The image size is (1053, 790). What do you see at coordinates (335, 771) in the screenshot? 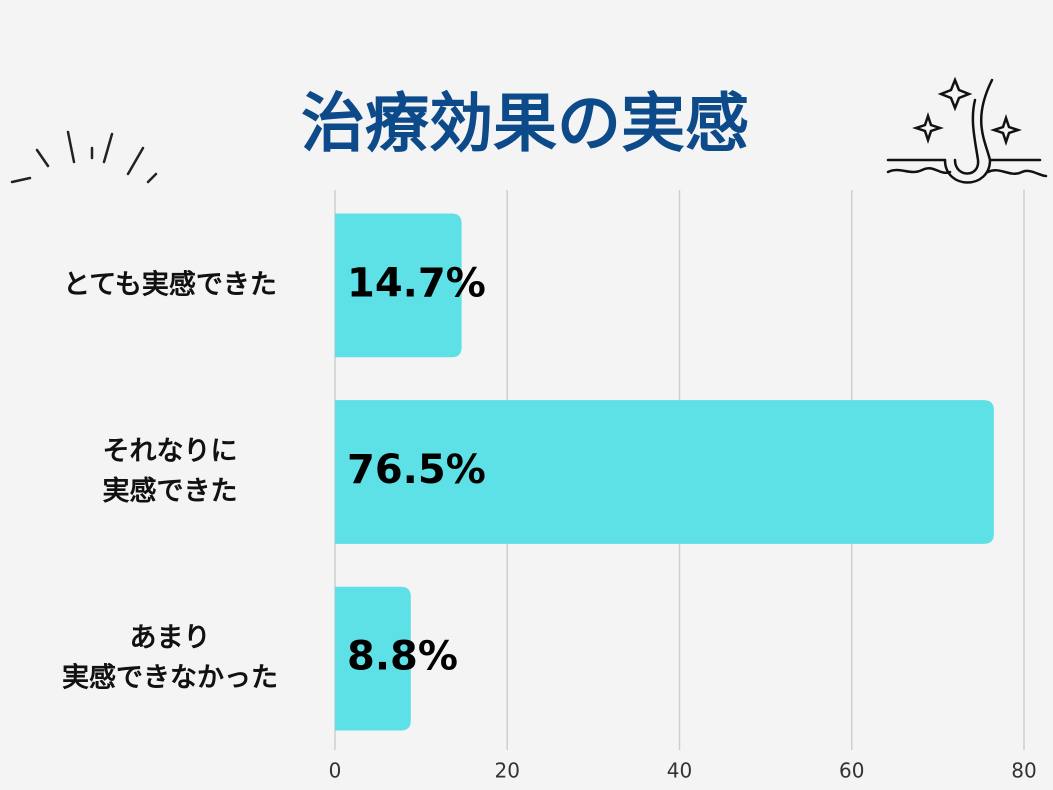
I see `x-tick-label: 0` at bounding box center [335, 771].